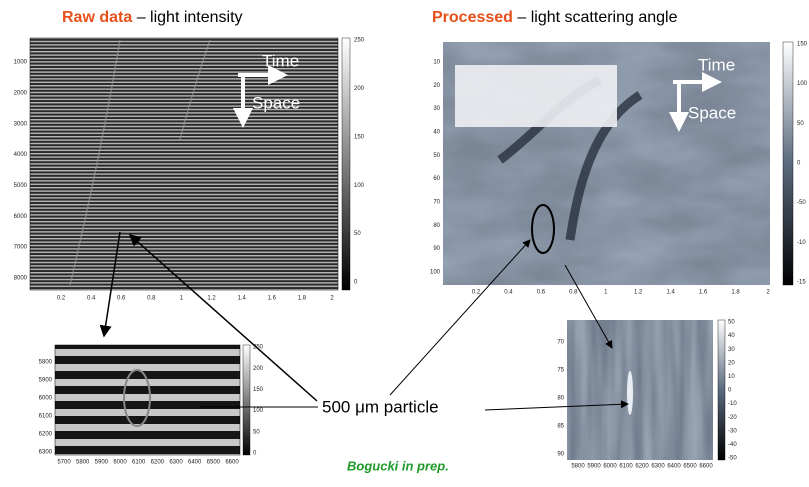  I want to click on y-tick-label: 75, so click(560, 371).